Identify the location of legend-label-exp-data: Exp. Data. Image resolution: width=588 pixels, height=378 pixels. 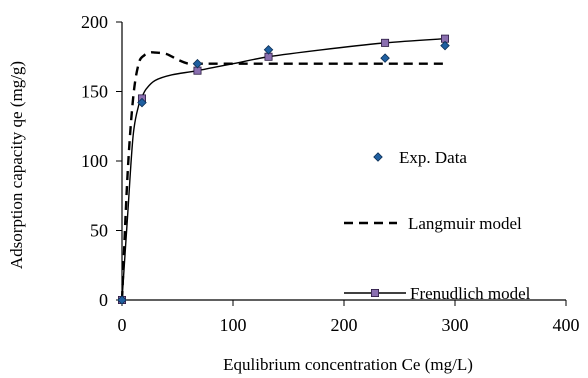
(433, 157).